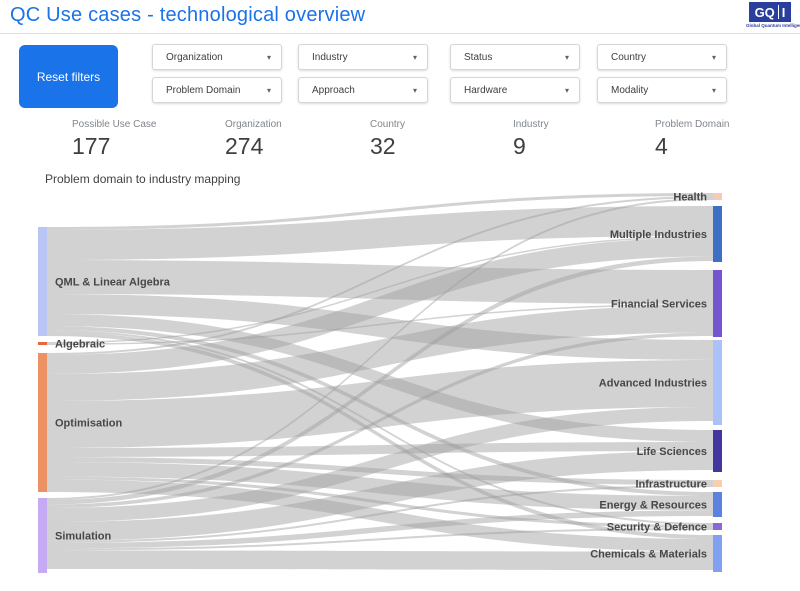  Describe the element at coordinates (380, 233) in the screenshot. I see `sankey-link-qml-multiple-industries` at that location.